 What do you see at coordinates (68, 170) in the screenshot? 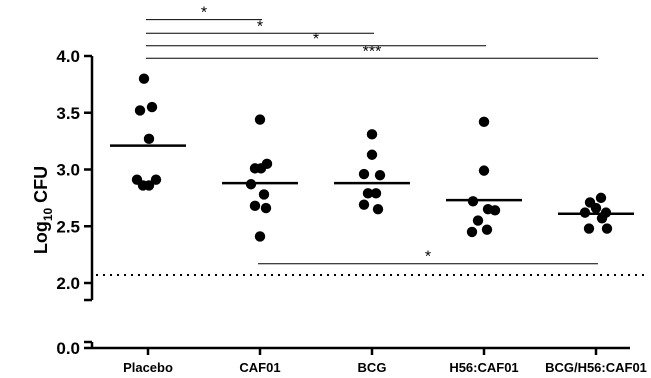
I see `y-tick-label: 3.0` at bounding box center [68, 170].